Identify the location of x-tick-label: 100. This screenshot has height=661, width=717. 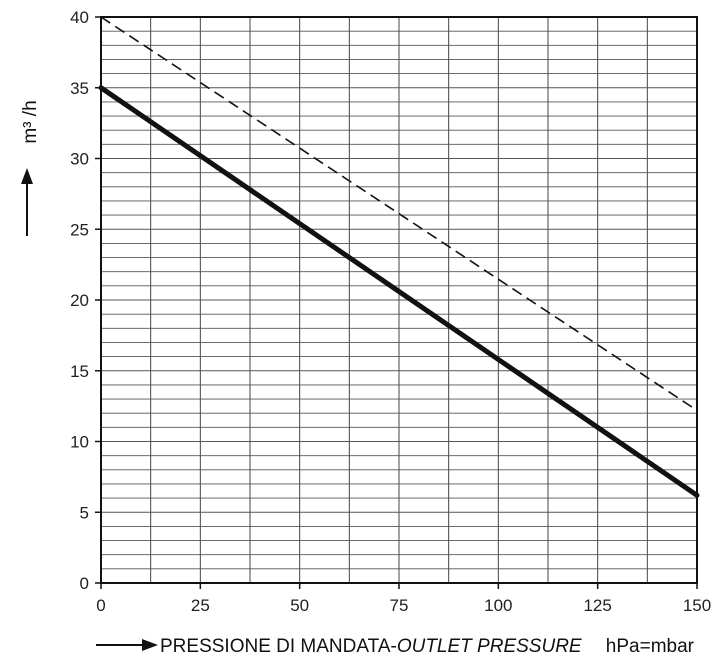
(498, 605).